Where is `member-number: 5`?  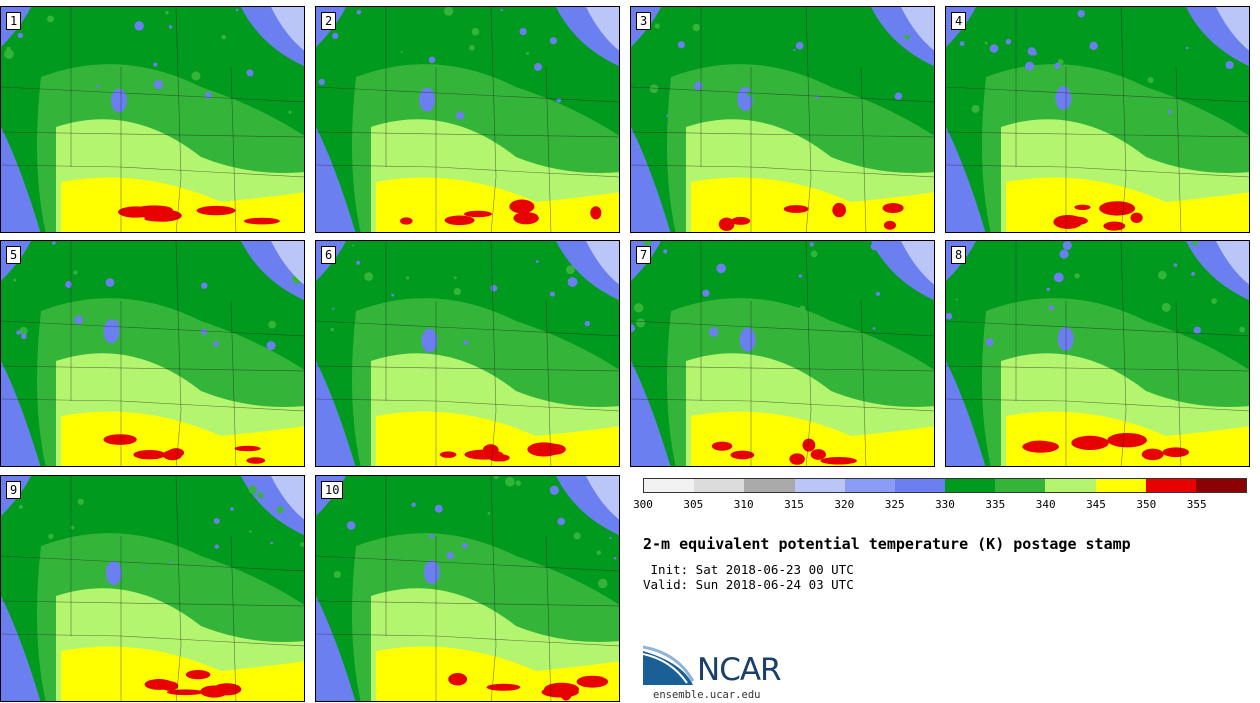 member-number: 5 is located at coordinates (14, 255).